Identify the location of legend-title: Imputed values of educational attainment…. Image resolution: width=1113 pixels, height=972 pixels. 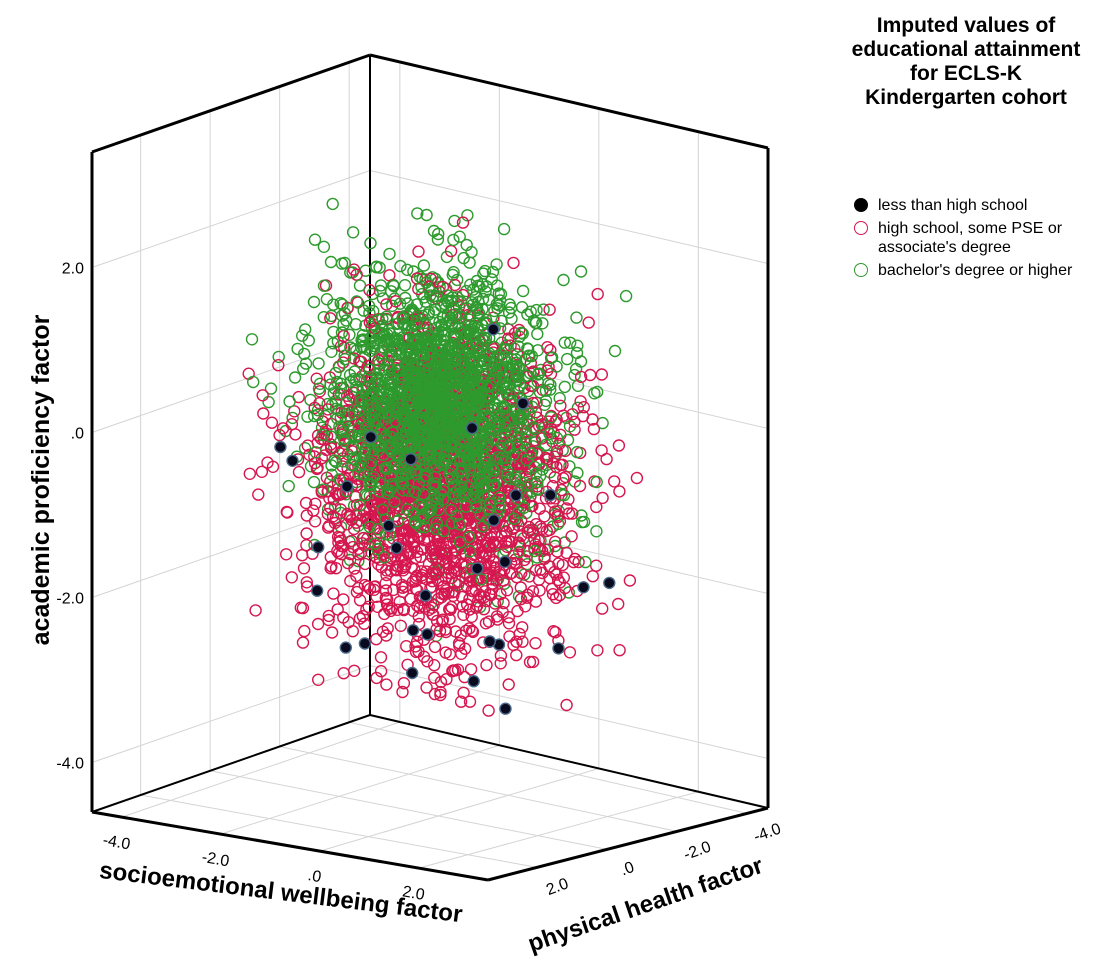
(966, 61).